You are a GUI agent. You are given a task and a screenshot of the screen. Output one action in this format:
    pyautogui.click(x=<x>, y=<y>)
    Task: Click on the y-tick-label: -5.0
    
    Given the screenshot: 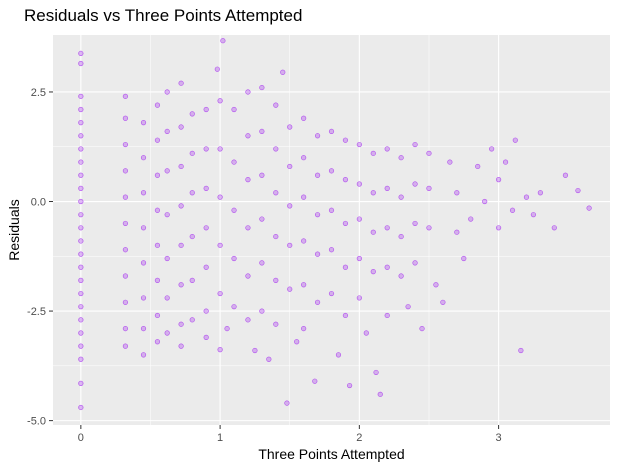 What is the action you would take?
    pyautogui.click(x=36, y=422)
    